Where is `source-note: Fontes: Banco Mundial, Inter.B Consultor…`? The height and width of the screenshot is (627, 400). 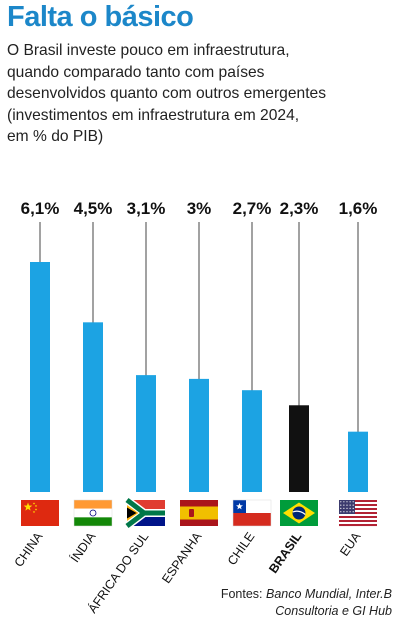
source-note: Fontes: Banco Mundial, Inter.B Consultor… is located at coordinates (306, 603).